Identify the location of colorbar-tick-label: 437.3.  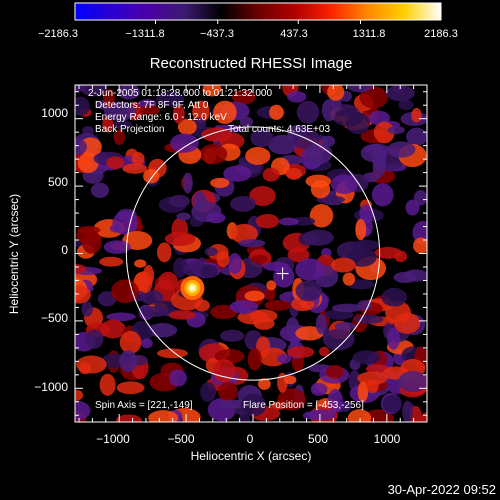
(294, 34).